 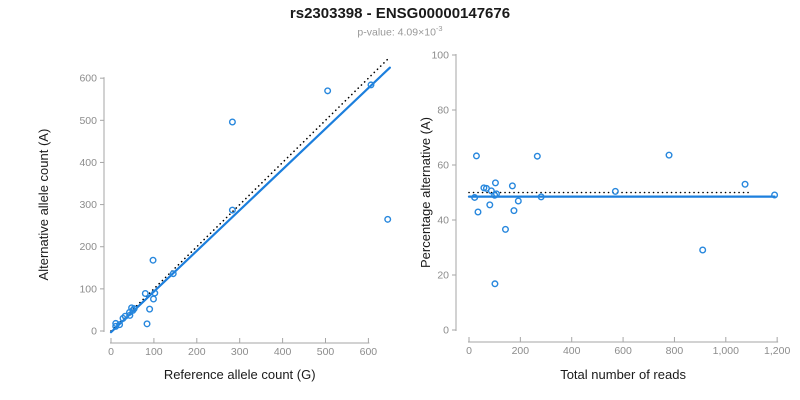 I want to click on y-tick-label: 600, so click(x=88, y=79).